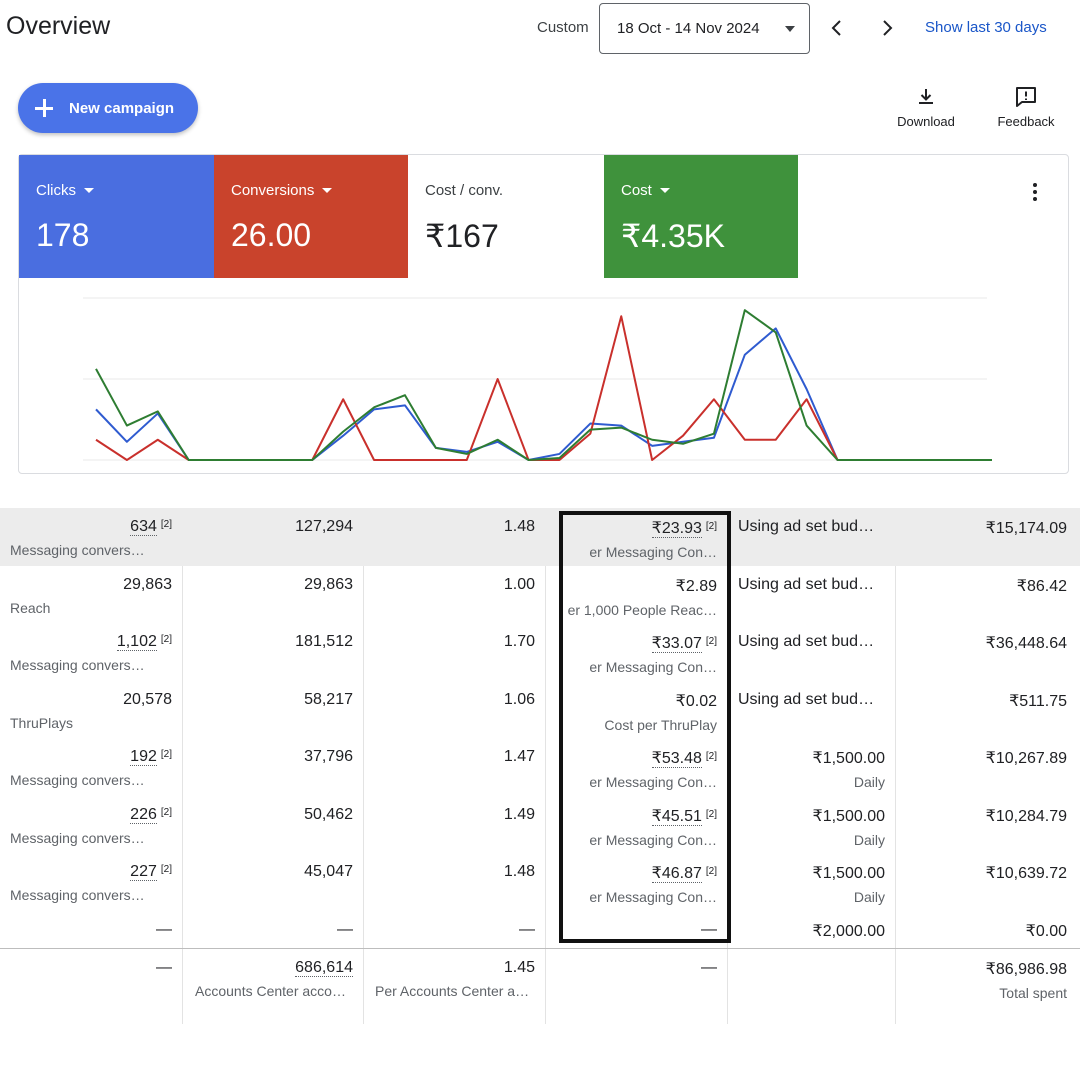  What do you see at coordinates (631, 758) in the screenshot?
I see `cell-value: ₹53.48 [2]` at bounding box center [631, 758].